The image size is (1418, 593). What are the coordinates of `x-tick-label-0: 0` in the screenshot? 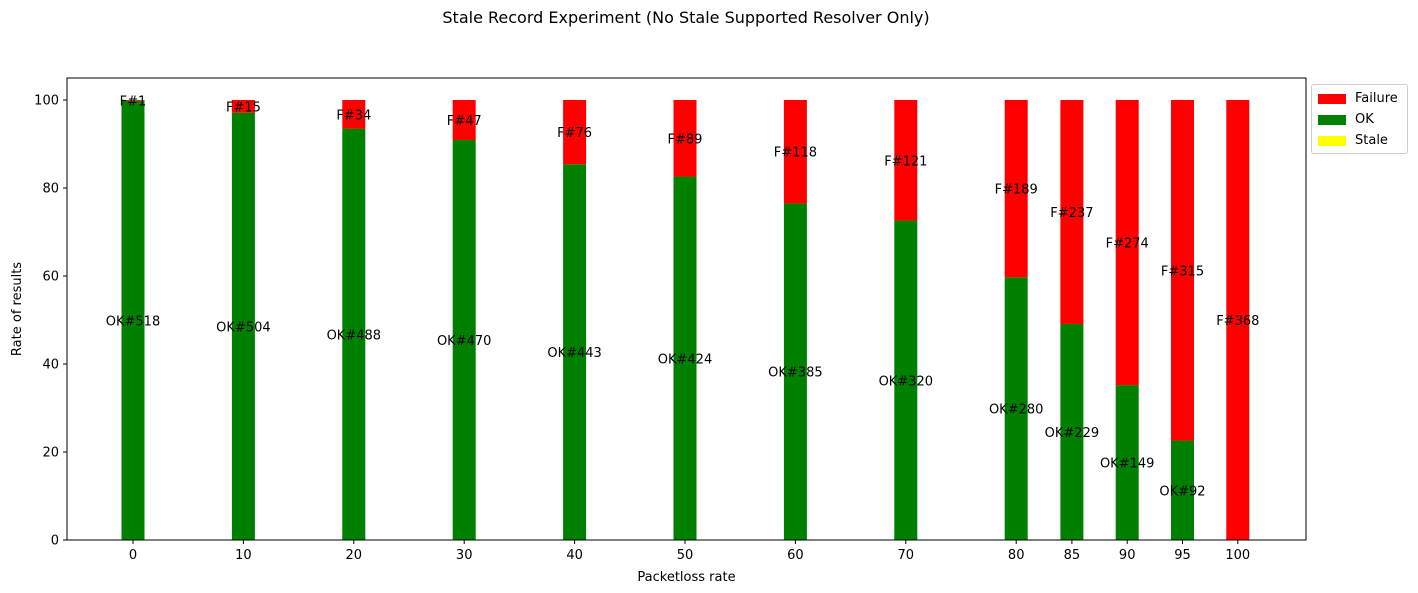 It's located at (133, 555).